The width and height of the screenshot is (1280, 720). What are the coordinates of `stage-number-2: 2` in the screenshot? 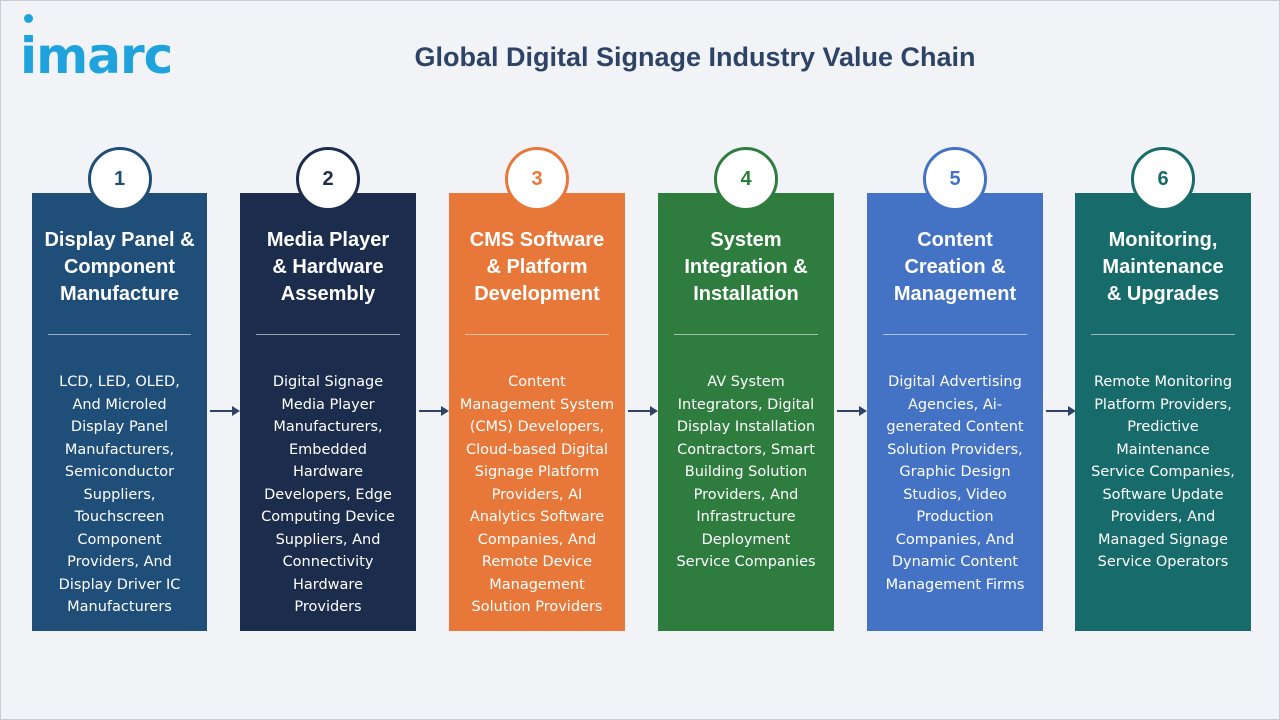 It's located at (328, 179).